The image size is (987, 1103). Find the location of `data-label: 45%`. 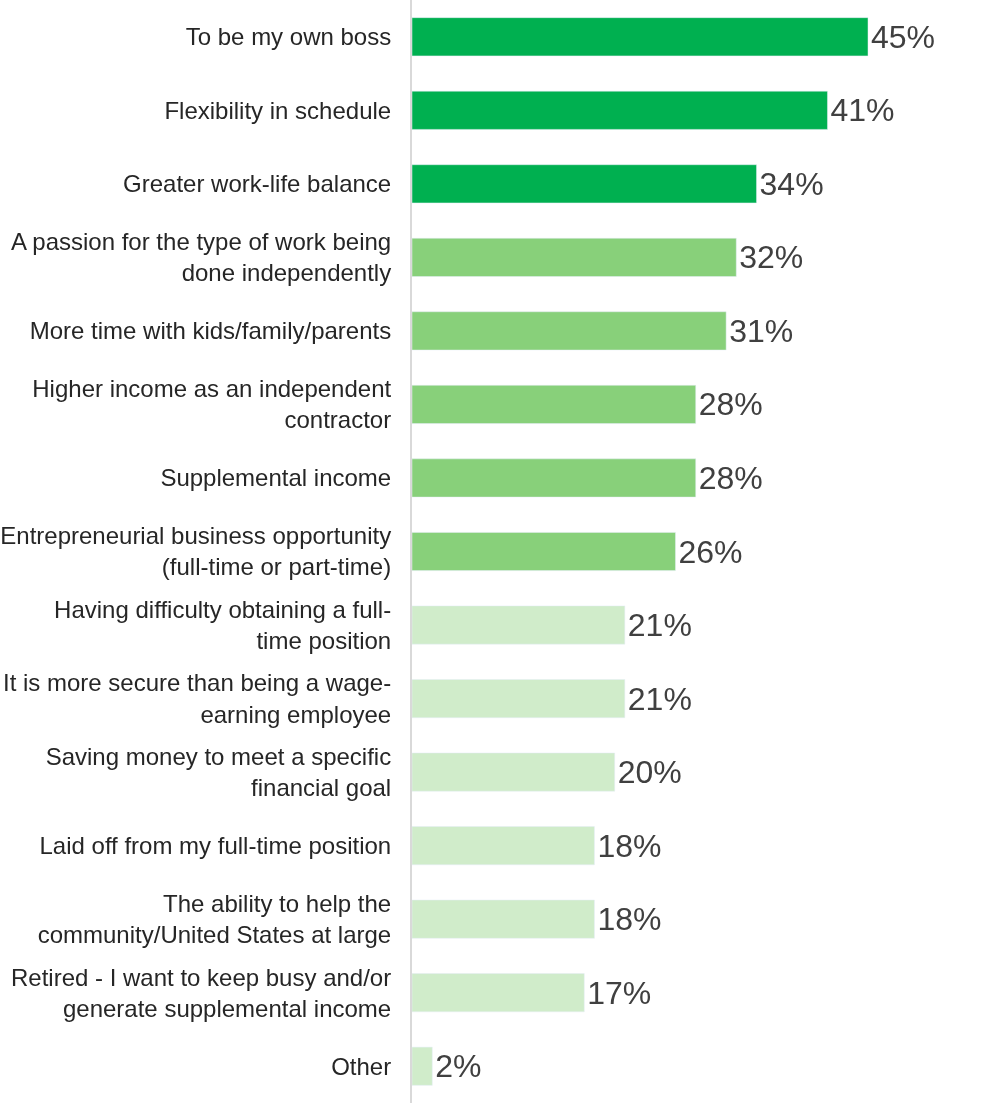

data-label: 45% is located at coordinates (903, 36).